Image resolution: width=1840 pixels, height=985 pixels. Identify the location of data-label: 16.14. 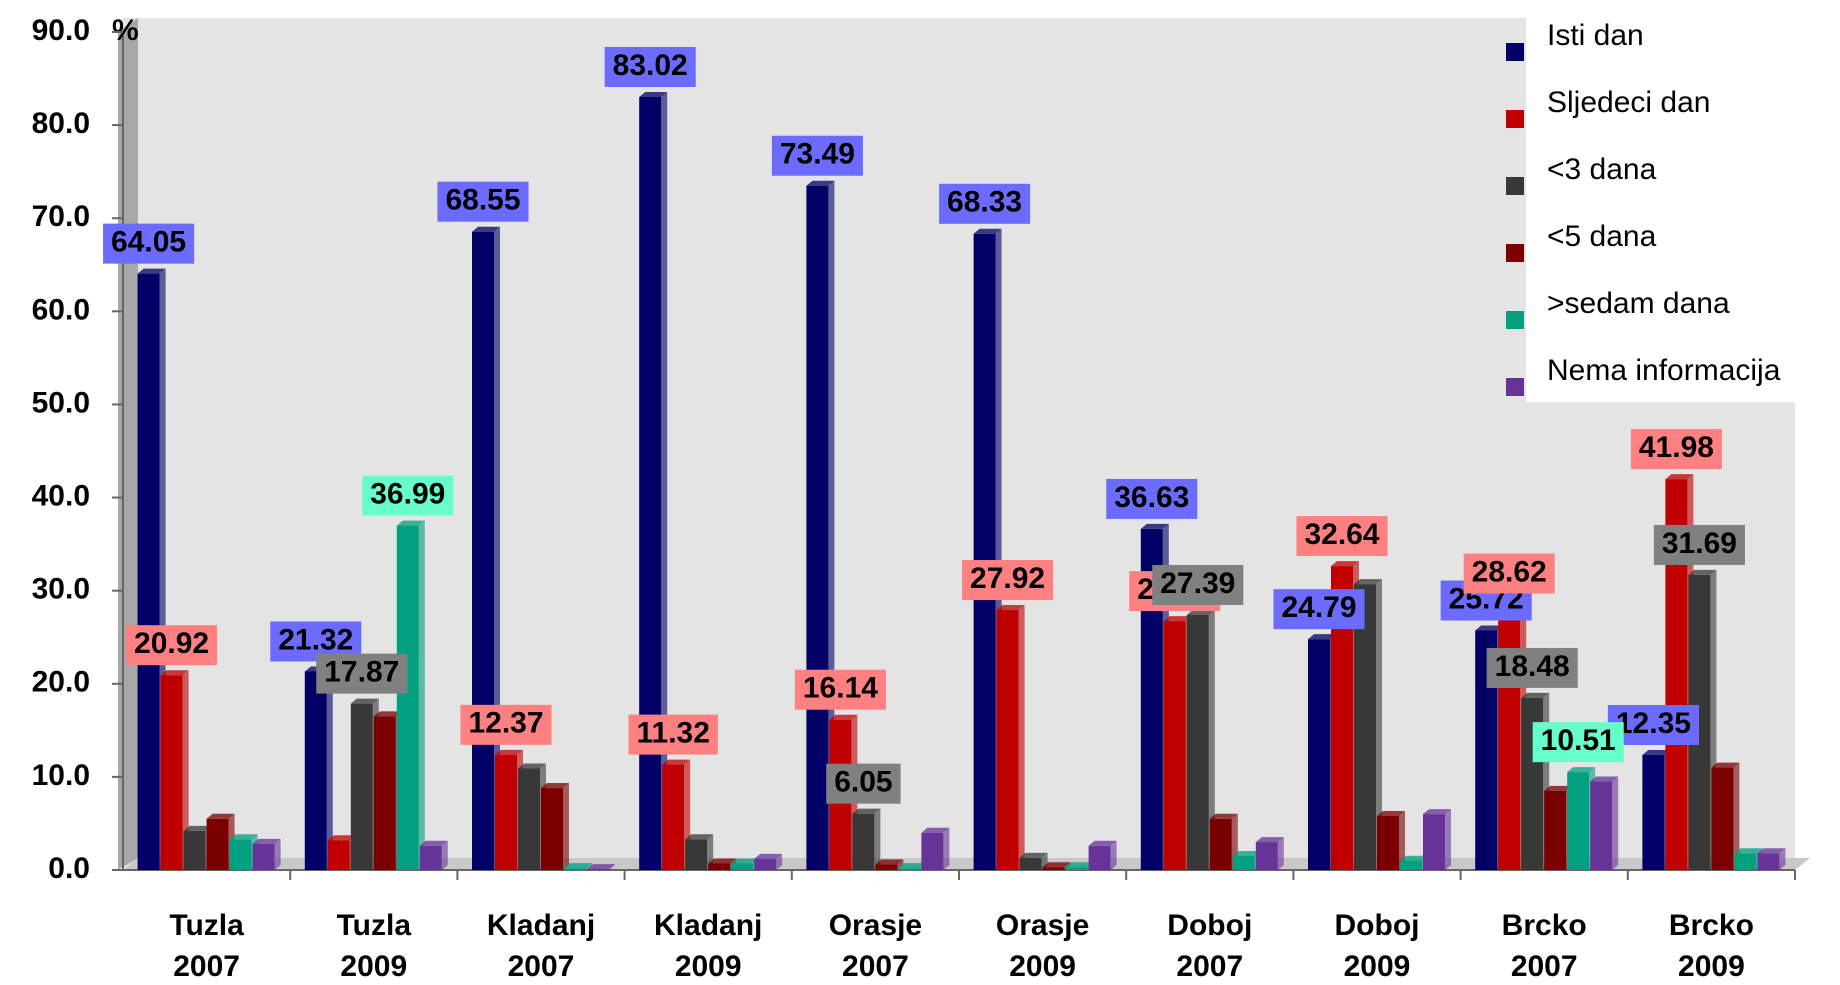
(840, 688).